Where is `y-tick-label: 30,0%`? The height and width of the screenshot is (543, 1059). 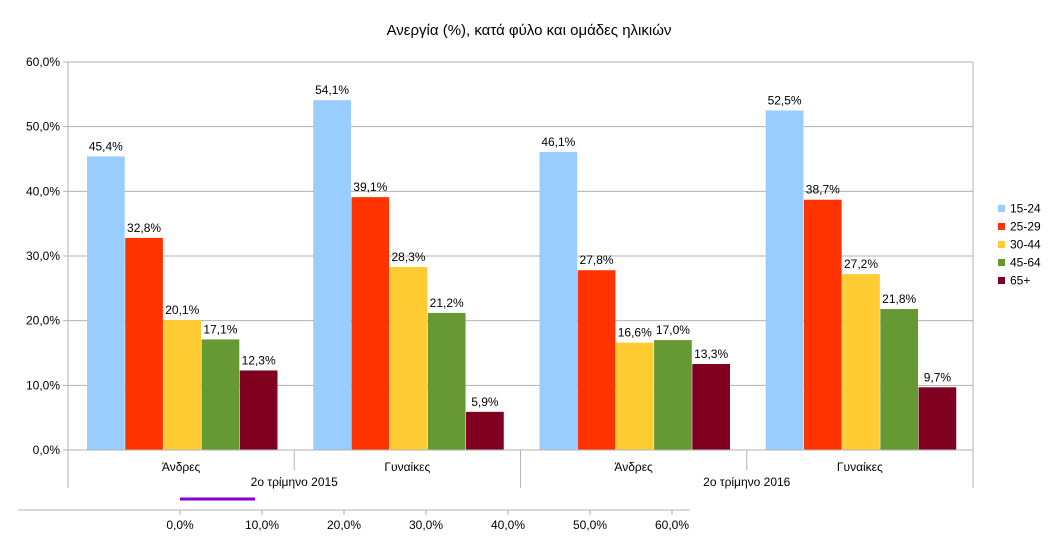
y-tick-label: 30,0% is located at coordinates (43, 256).